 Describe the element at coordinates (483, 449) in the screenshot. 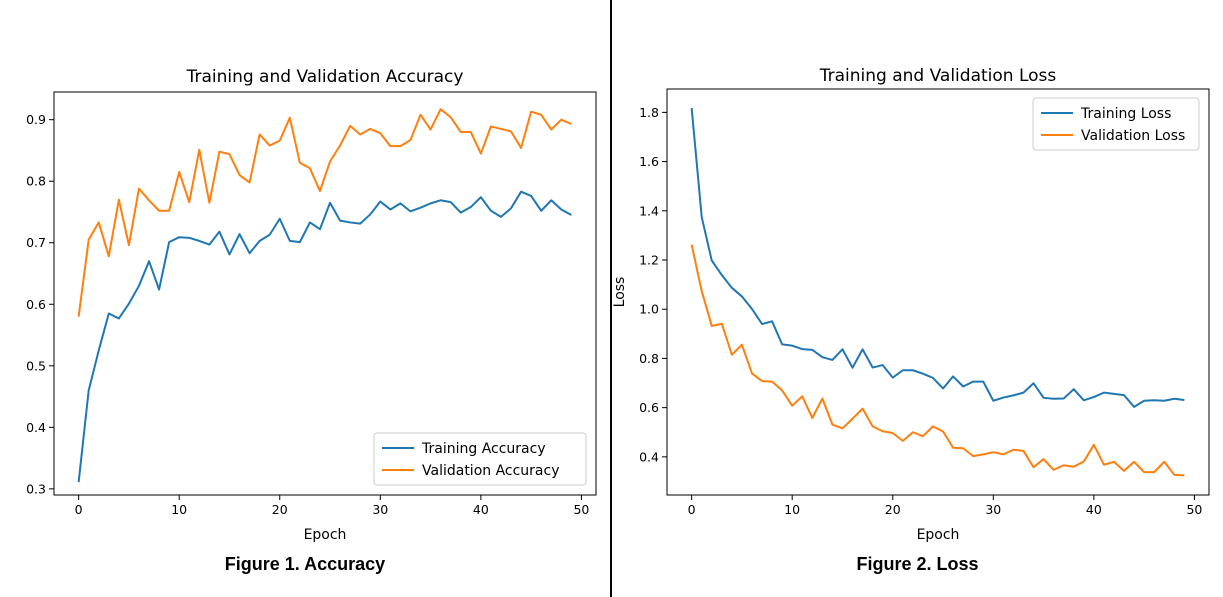

I see `legend-label: Training Accuracy` at that location.